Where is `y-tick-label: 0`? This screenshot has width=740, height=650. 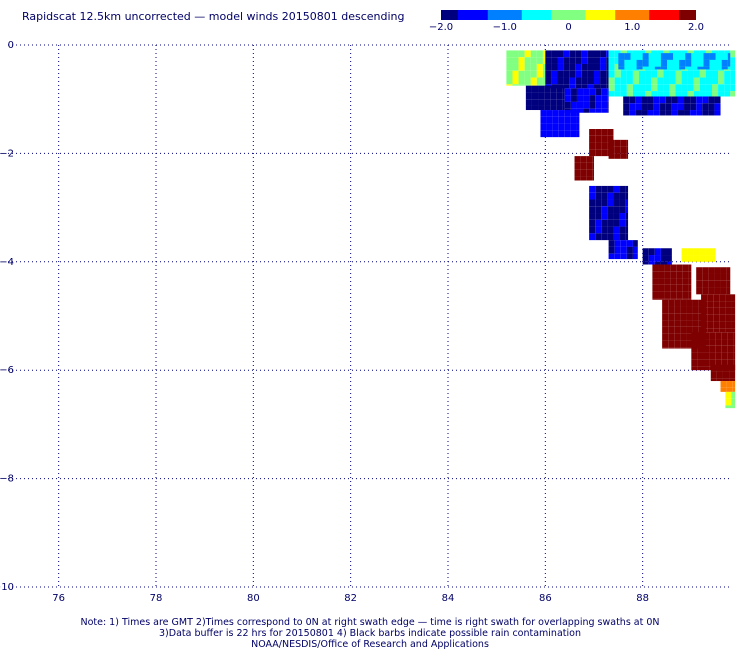 y-tick-label: 0 is located at coordinates (11, 45).